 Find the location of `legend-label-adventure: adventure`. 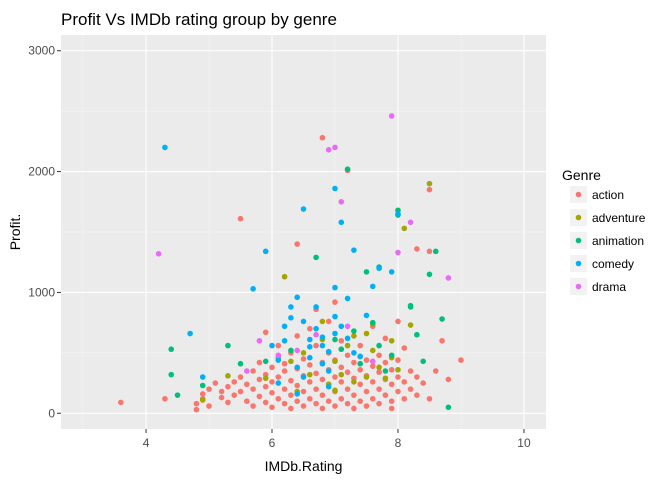

legend-label-adventure: adventure is located at coordinates (619, 218).